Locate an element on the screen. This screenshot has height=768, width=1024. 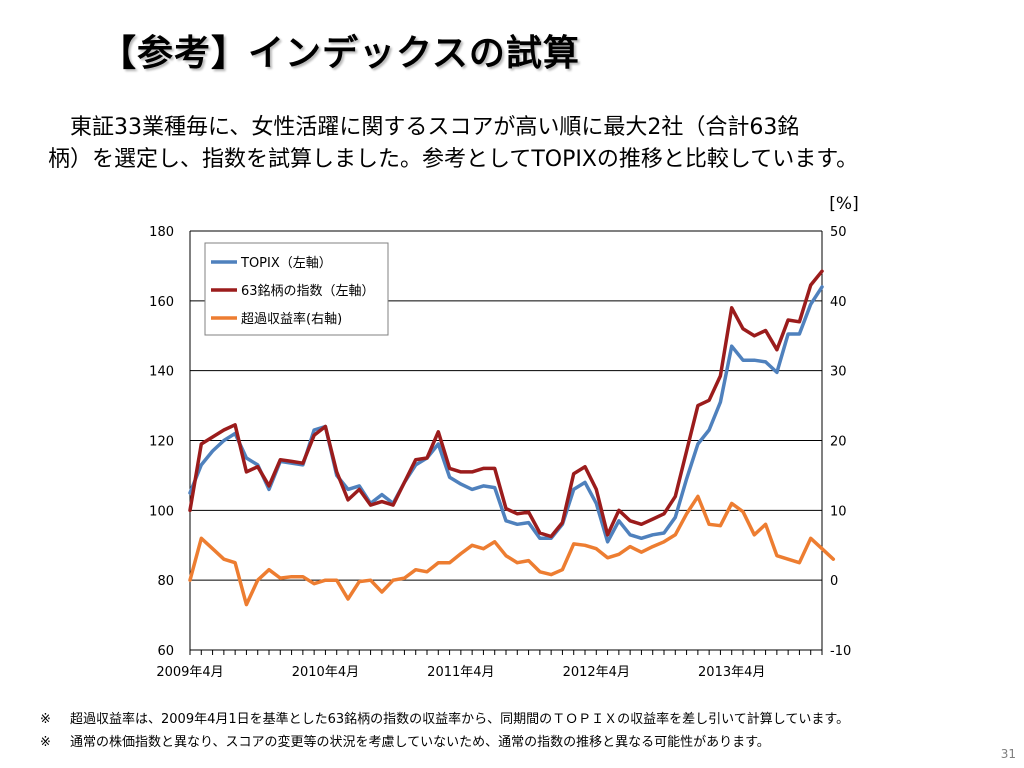
page-number: 31 is located at coordinates (1008, 754).